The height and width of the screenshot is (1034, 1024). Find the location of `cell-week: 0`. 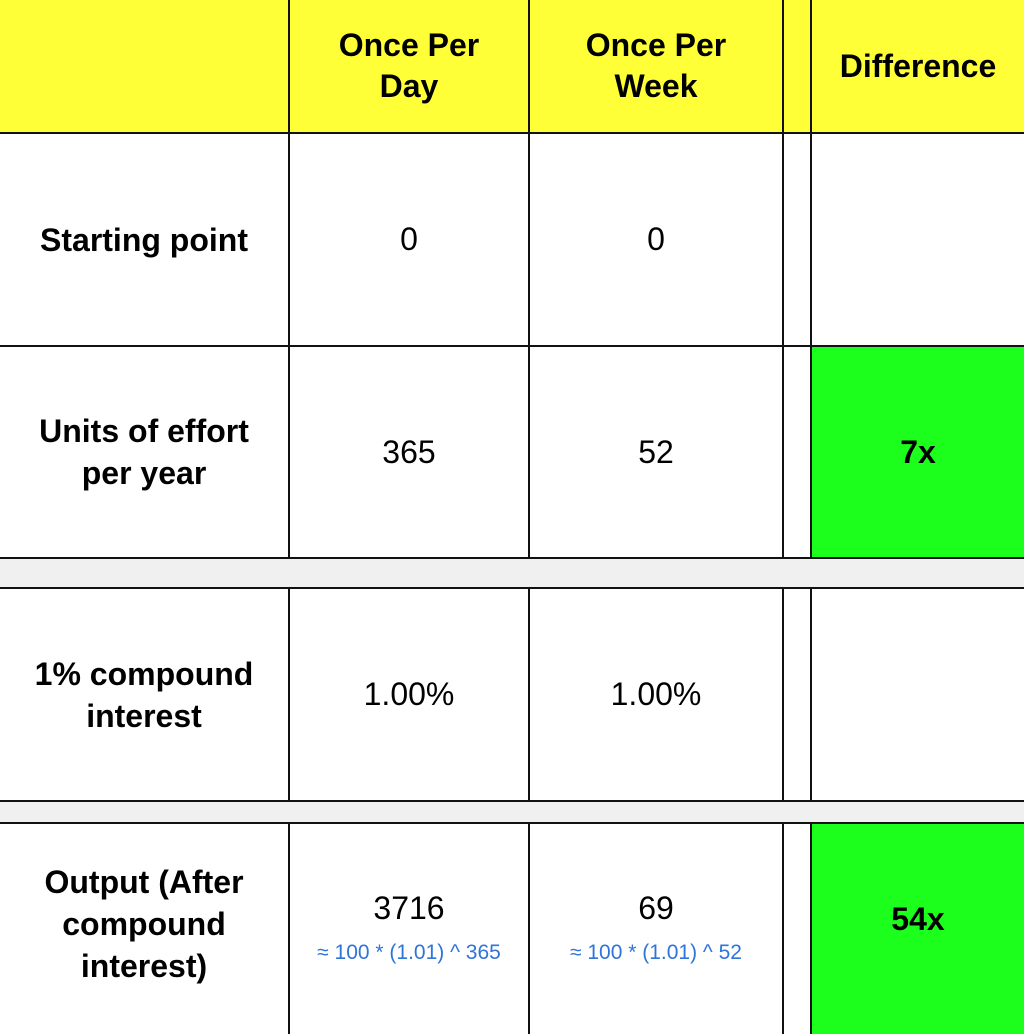

cell-week: 0 is located at coordinates (657, 240).